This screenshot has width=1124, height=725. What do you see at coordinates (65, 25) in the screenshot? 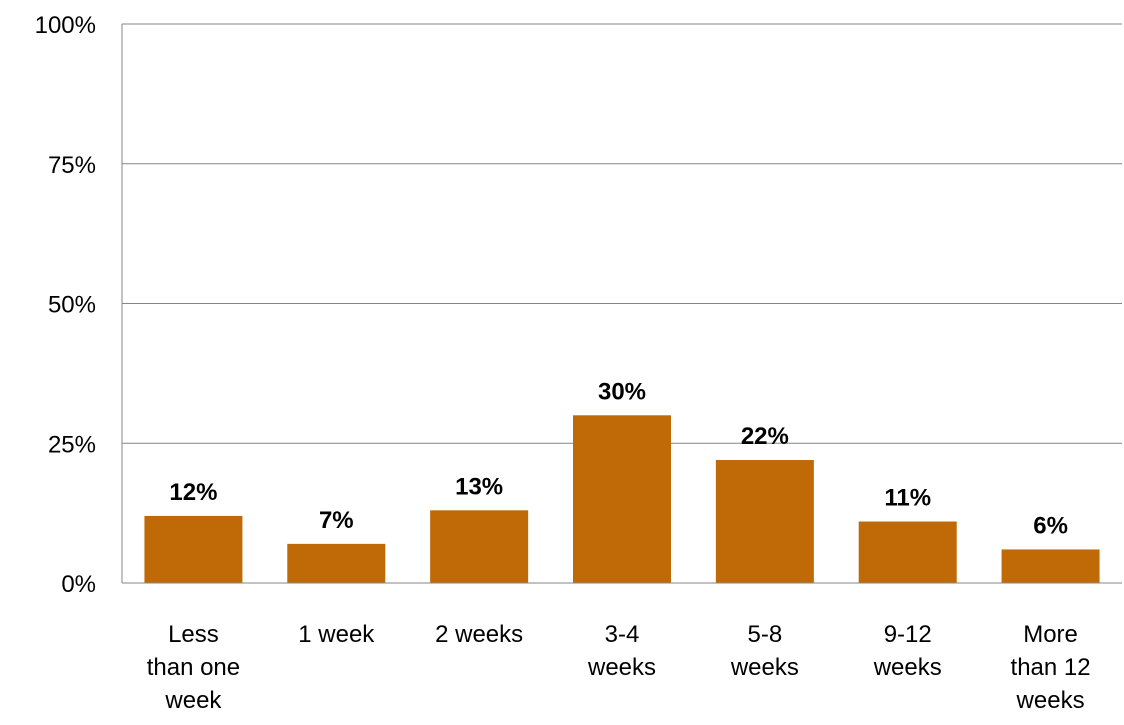
I see `y-tick-label: 100%` at bounding box center [65, 25].